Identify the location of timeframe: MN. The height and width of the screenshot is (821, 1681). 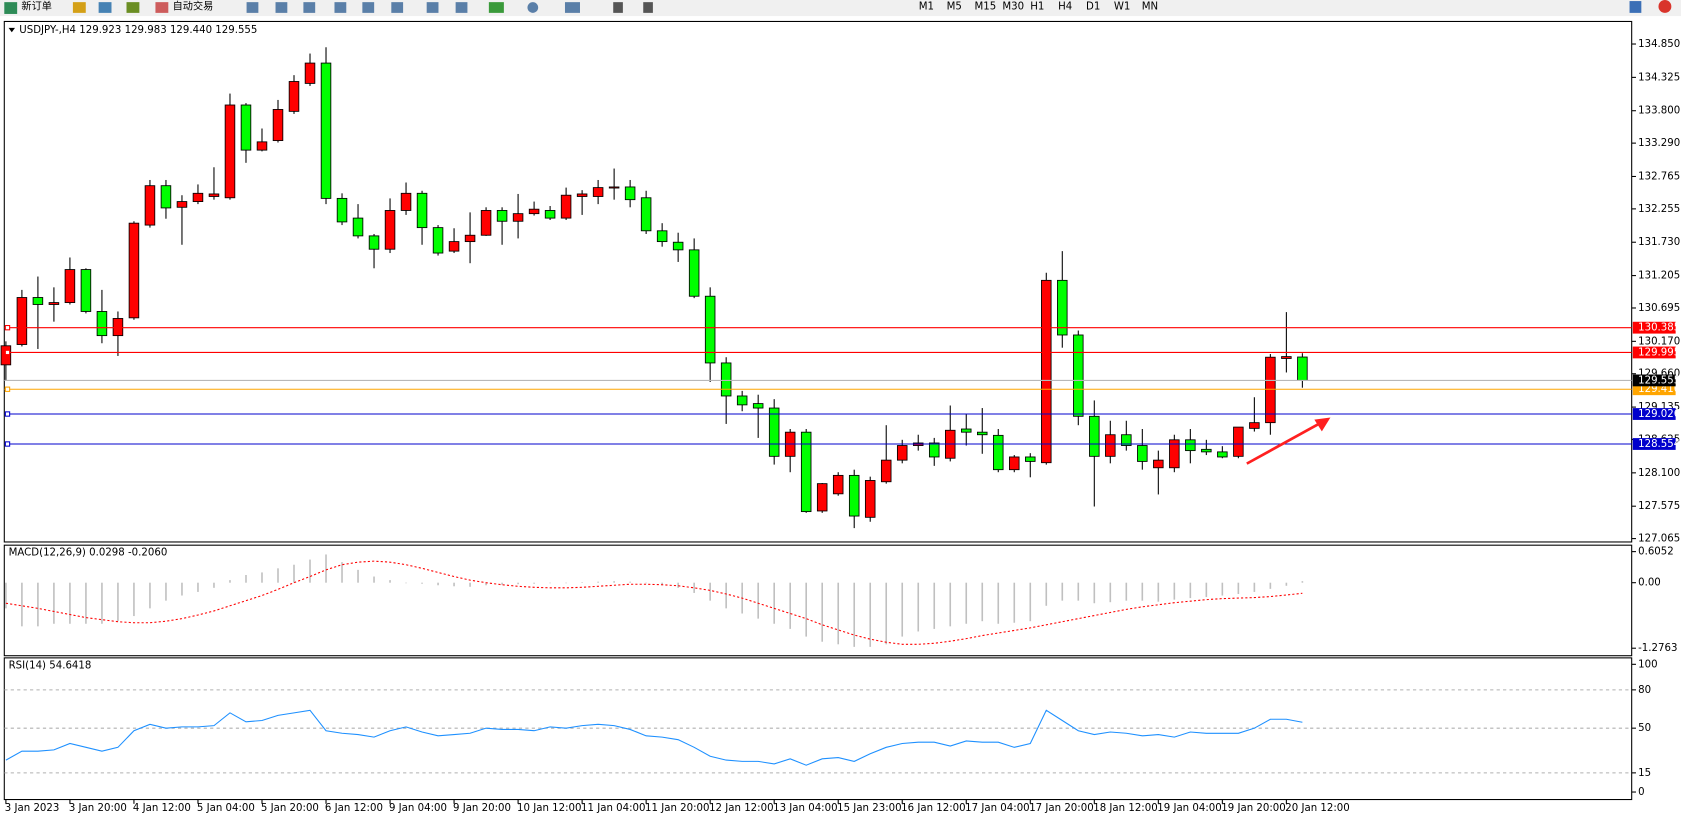
(1150, 6).